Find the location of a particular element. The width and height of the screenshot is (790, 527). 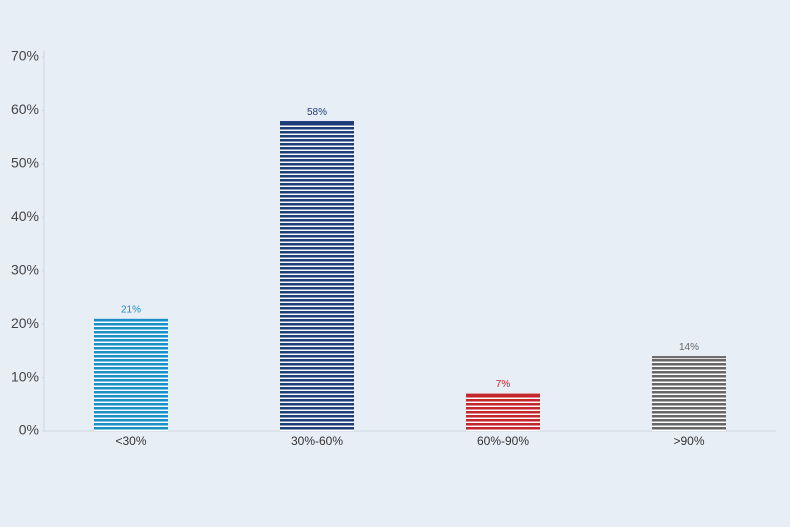

y-tick-label: 40% is located at coordinates (25, 216).